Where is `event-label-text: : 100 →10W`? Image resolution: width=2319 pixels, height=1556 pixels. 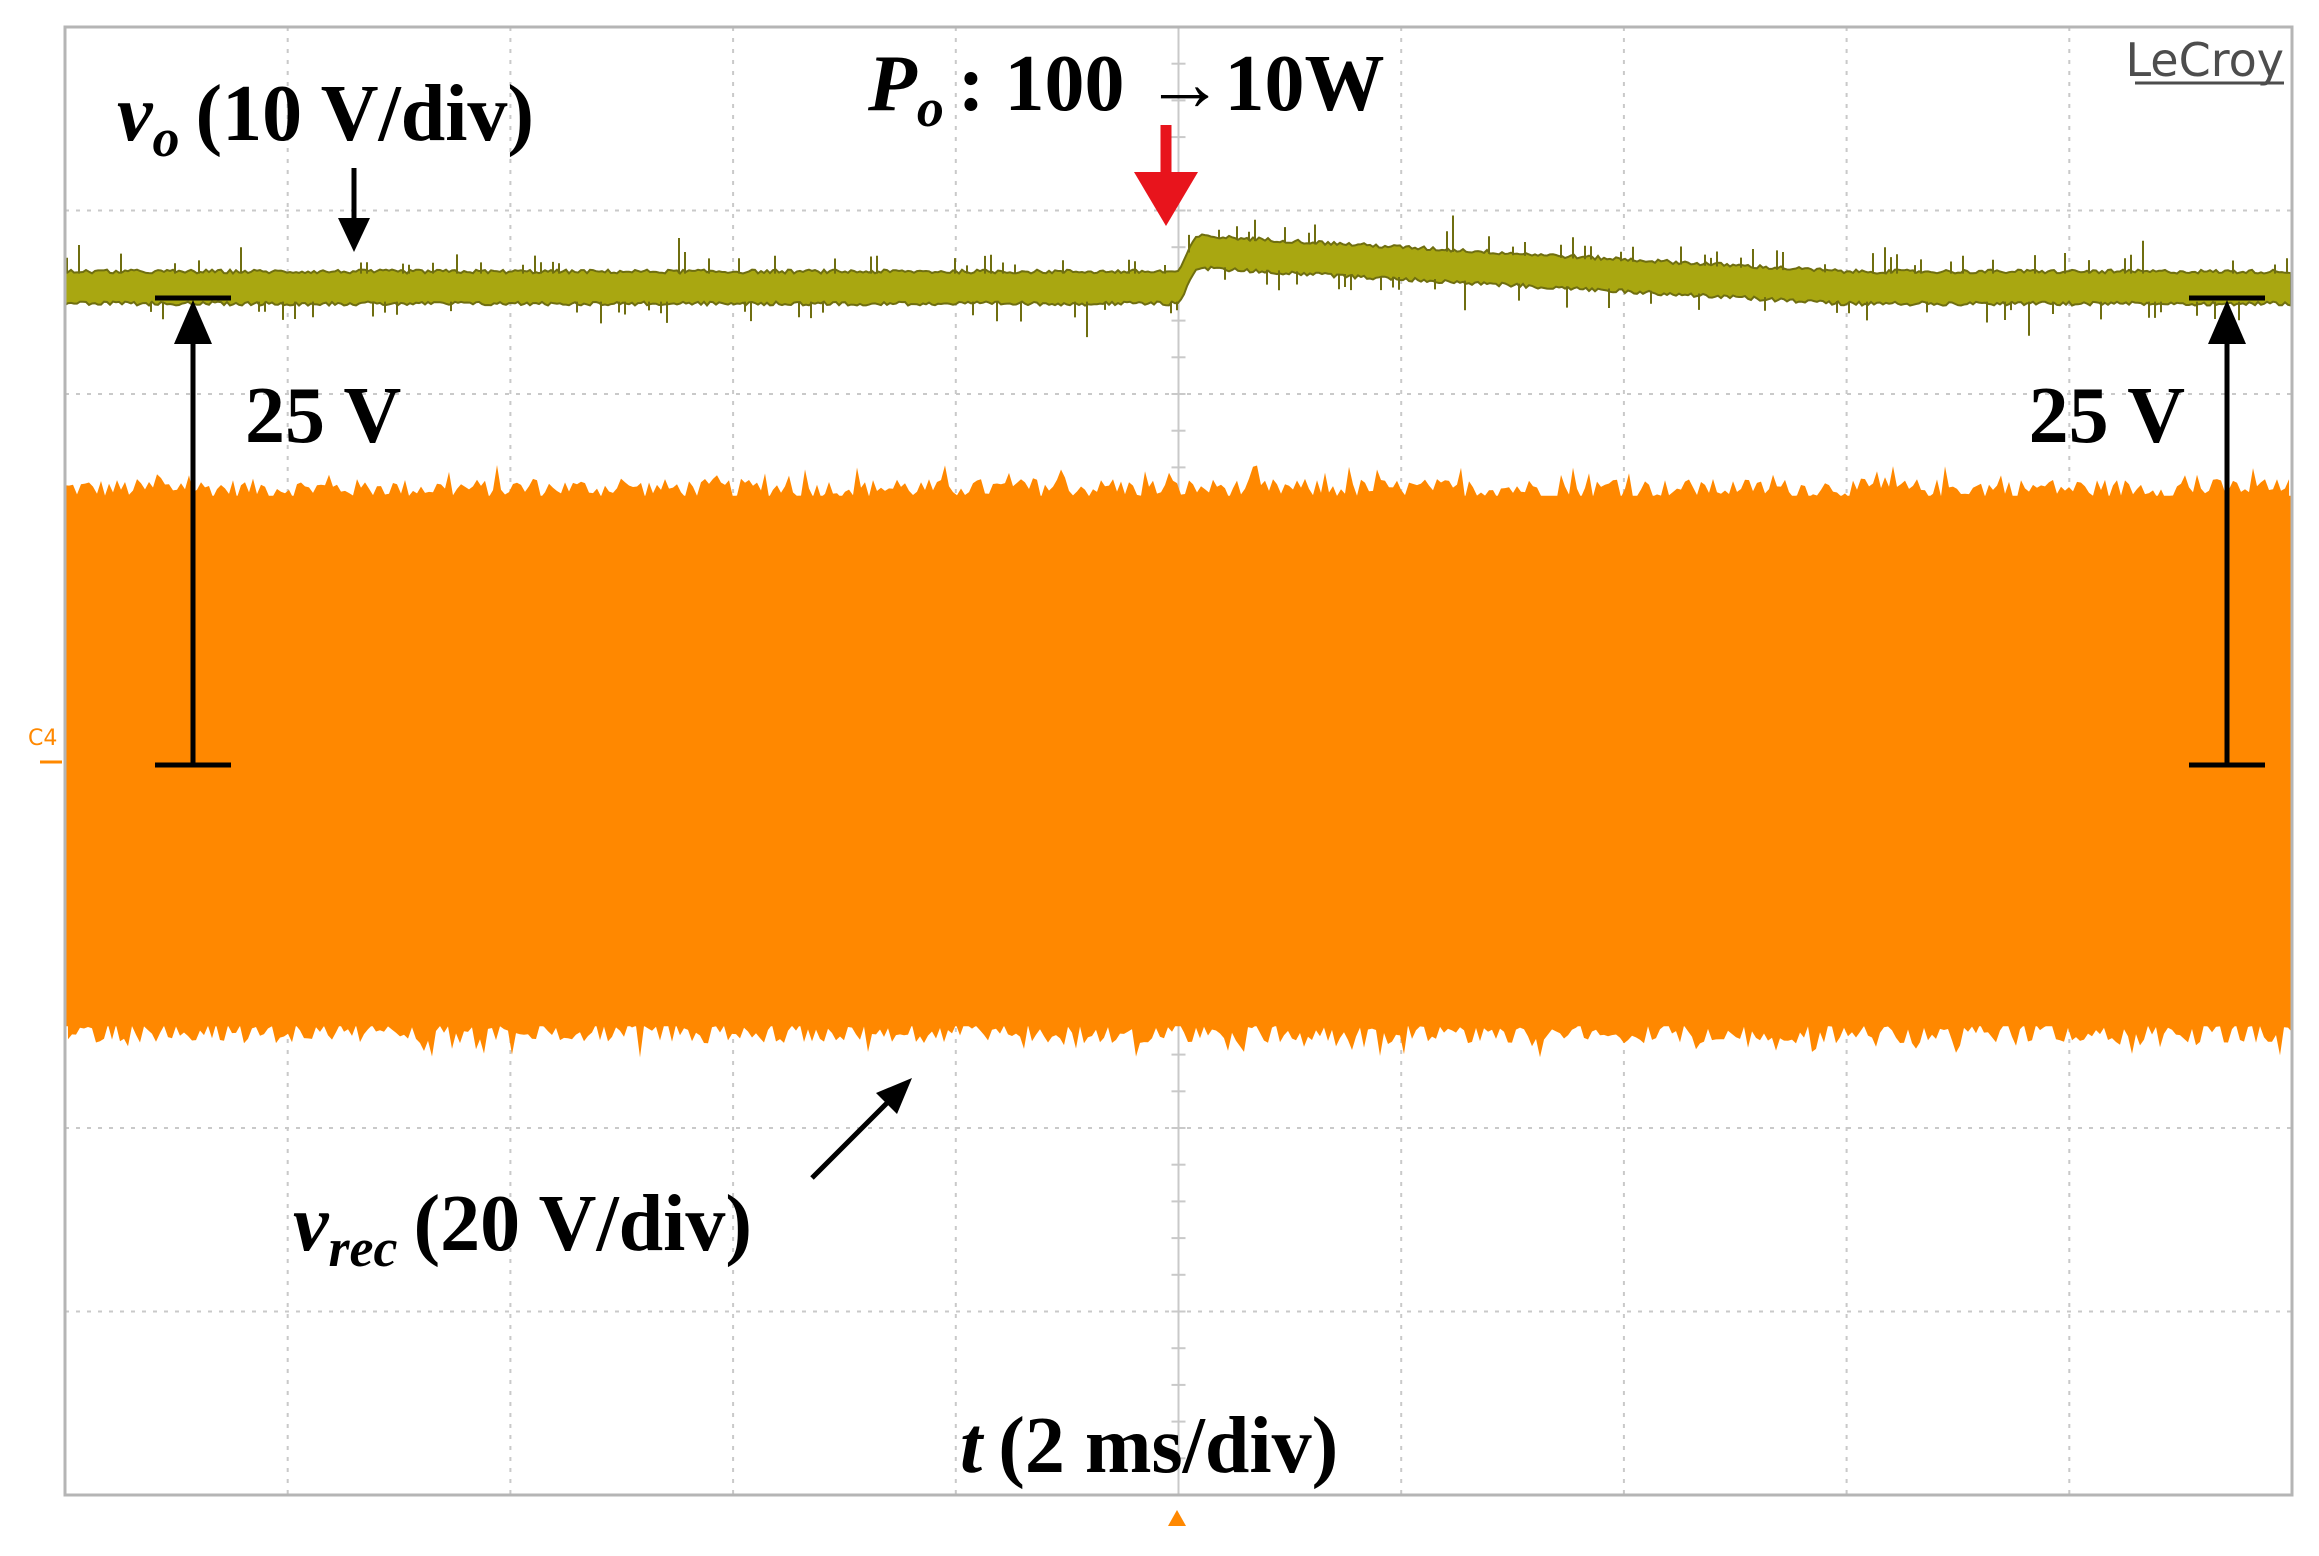
event-label-text: : 100 →10W is located at coordinates (1171, 84).